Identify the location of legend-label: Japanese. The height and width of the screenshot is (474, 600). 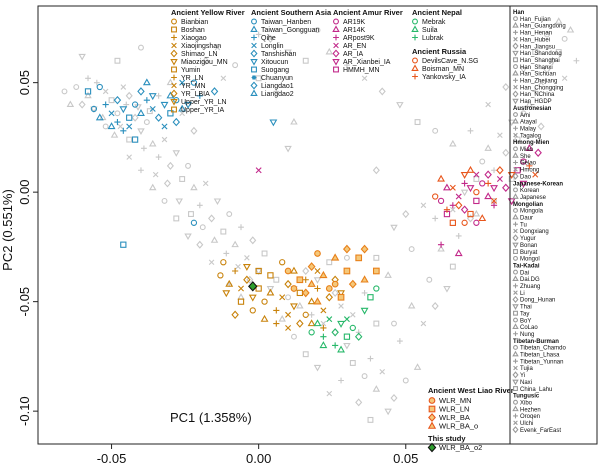
(533, 198).